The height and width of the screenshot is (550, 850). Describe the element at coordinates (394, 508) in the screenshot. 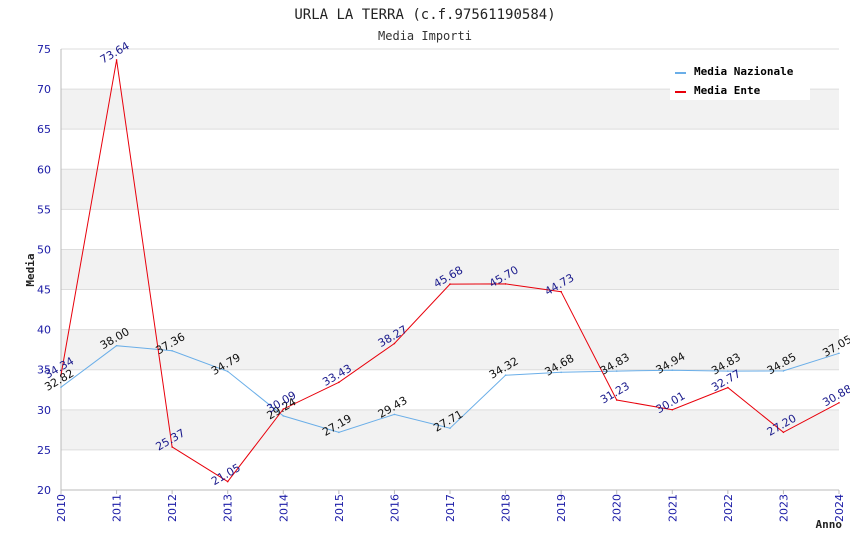

I see `x-tick-label: 2016` at that location.